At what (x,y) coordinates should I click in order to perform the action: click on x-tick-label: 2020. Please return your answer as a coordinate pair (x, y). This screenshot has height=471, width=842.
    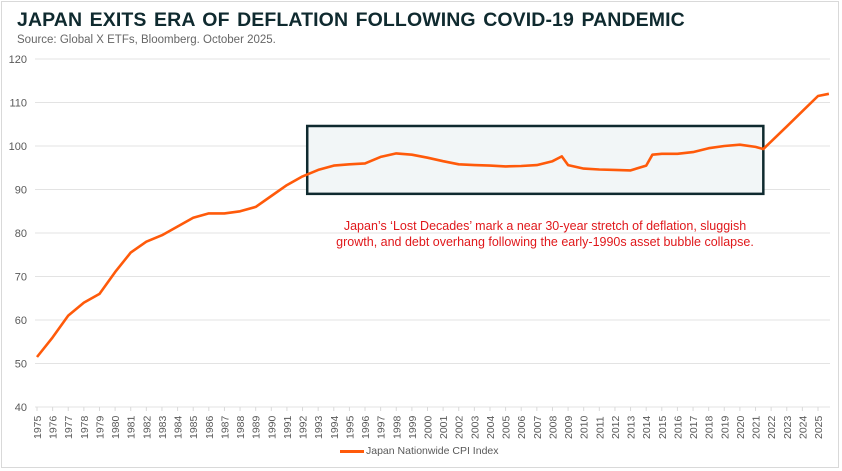
    Looking at the image, I should click on (741, 427).